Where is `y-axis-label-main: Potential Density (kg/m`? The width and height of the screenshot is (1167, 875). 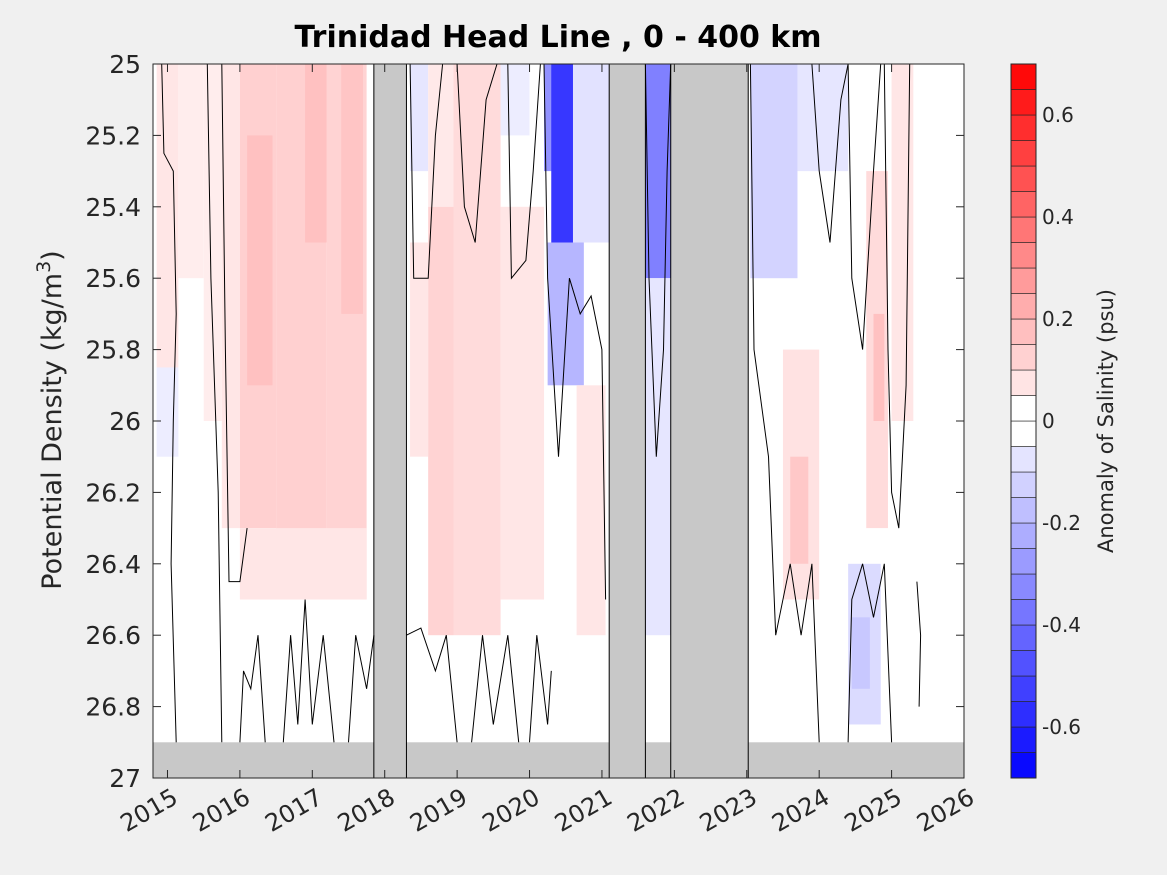
y-axis-label-main: Potential Density (kg/m is located at coordinates (52, 431).